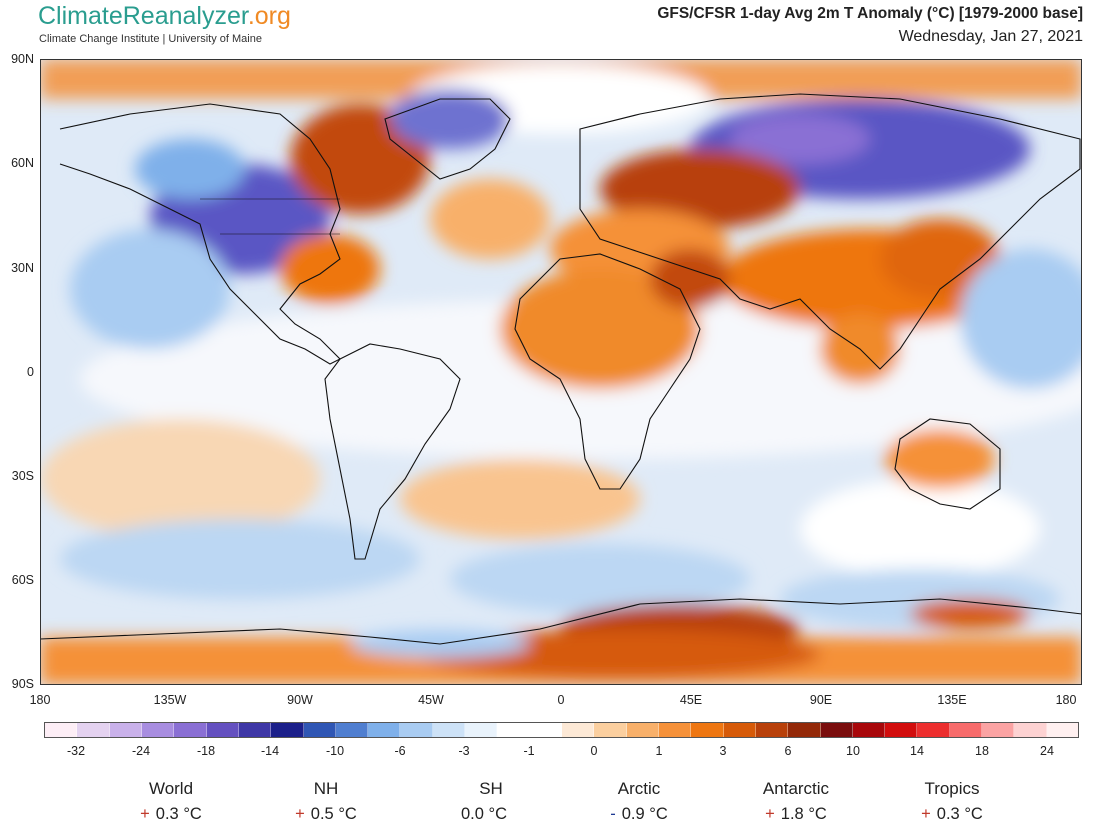 This screenshot has width=1100, height=828. Describe the element at coordinates (22, 580) in the screenshot. I see `y-tick-label: 60S` at that location.